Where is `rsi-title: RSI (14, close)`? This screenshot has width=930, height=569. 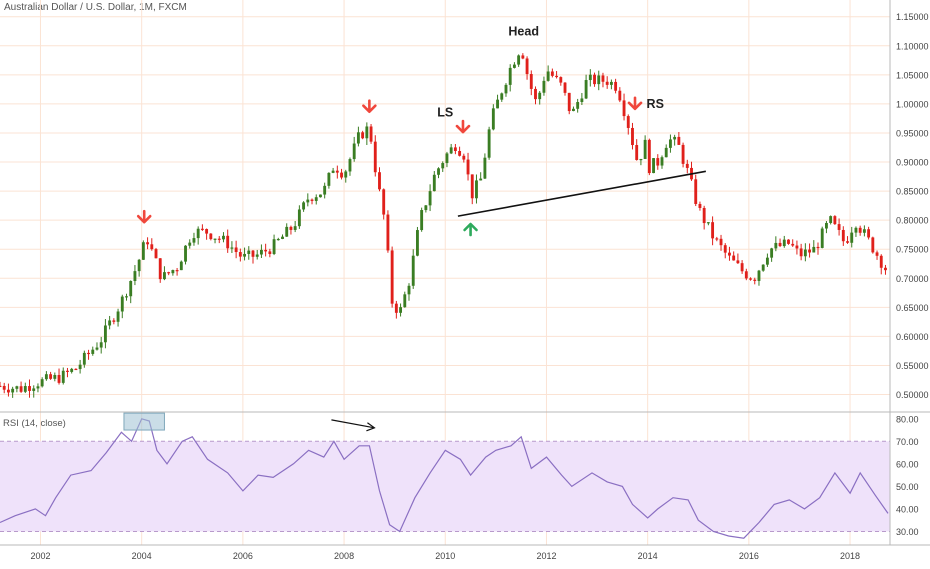
rsi-title: RSI (14, close) is located at coordinates (34, 423).